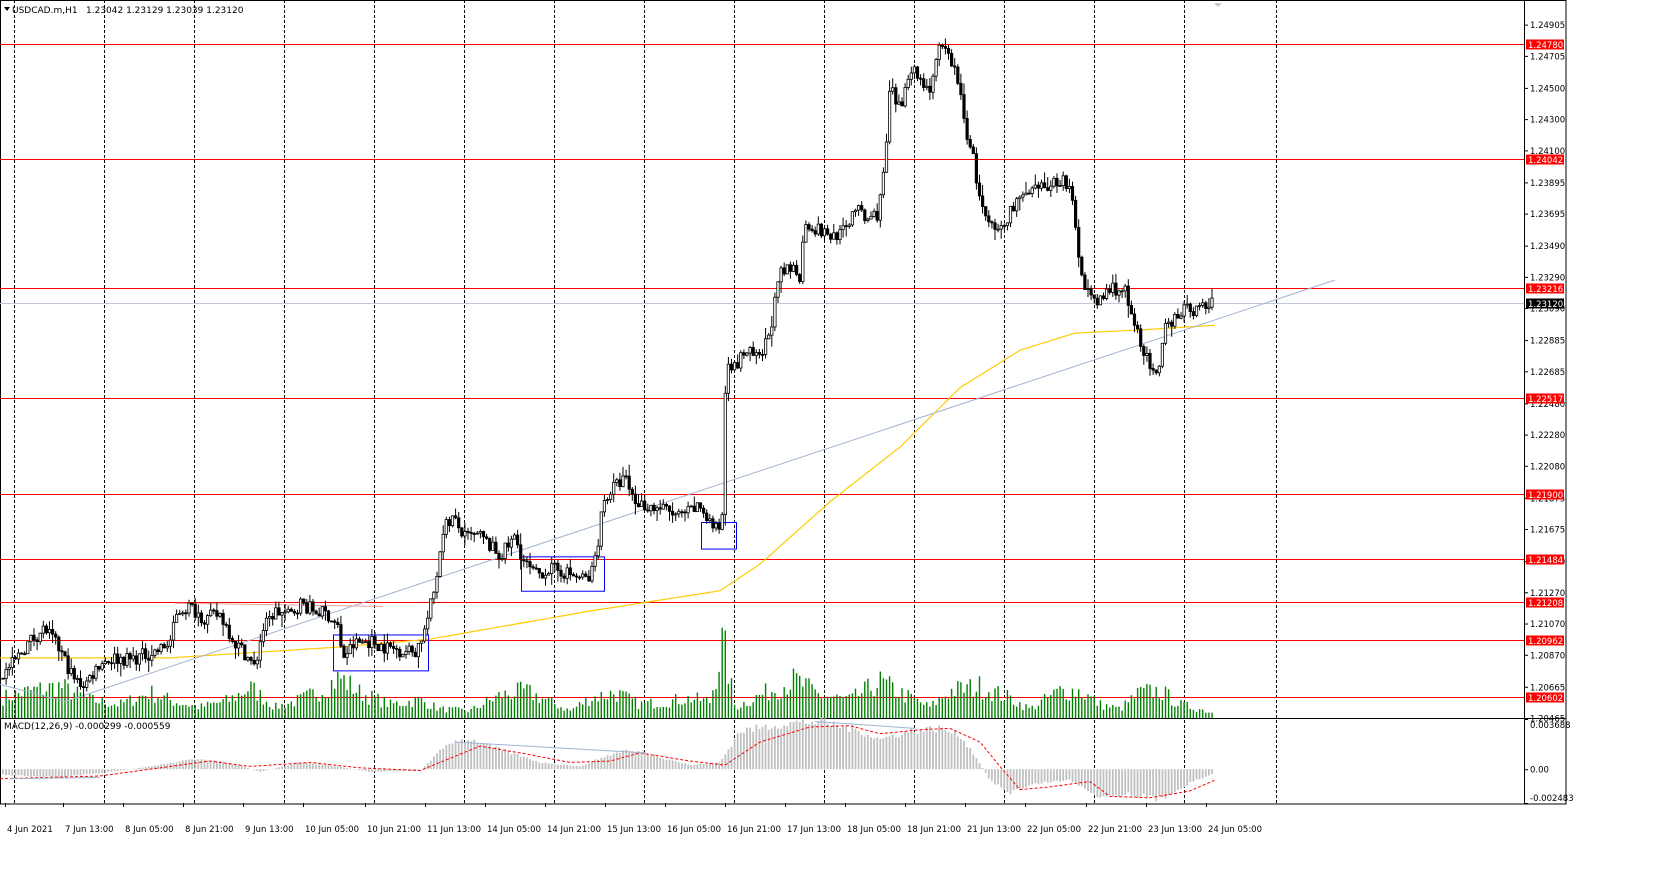  What do you see at coordinates (1547, 436) in the screenshot?
I see `price-tick-label: 1.22280` at bounding box center [1547, 436].